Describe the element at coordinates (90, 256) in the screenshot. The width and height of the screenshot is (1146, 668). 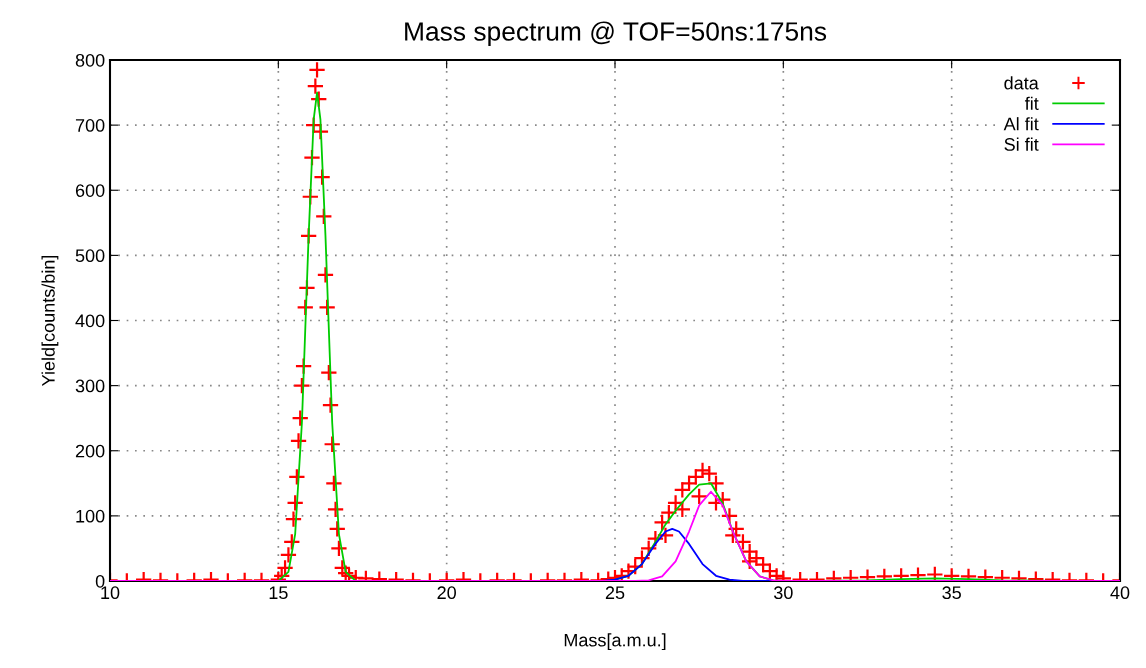
I see `y-tick-label: 500` at that location.